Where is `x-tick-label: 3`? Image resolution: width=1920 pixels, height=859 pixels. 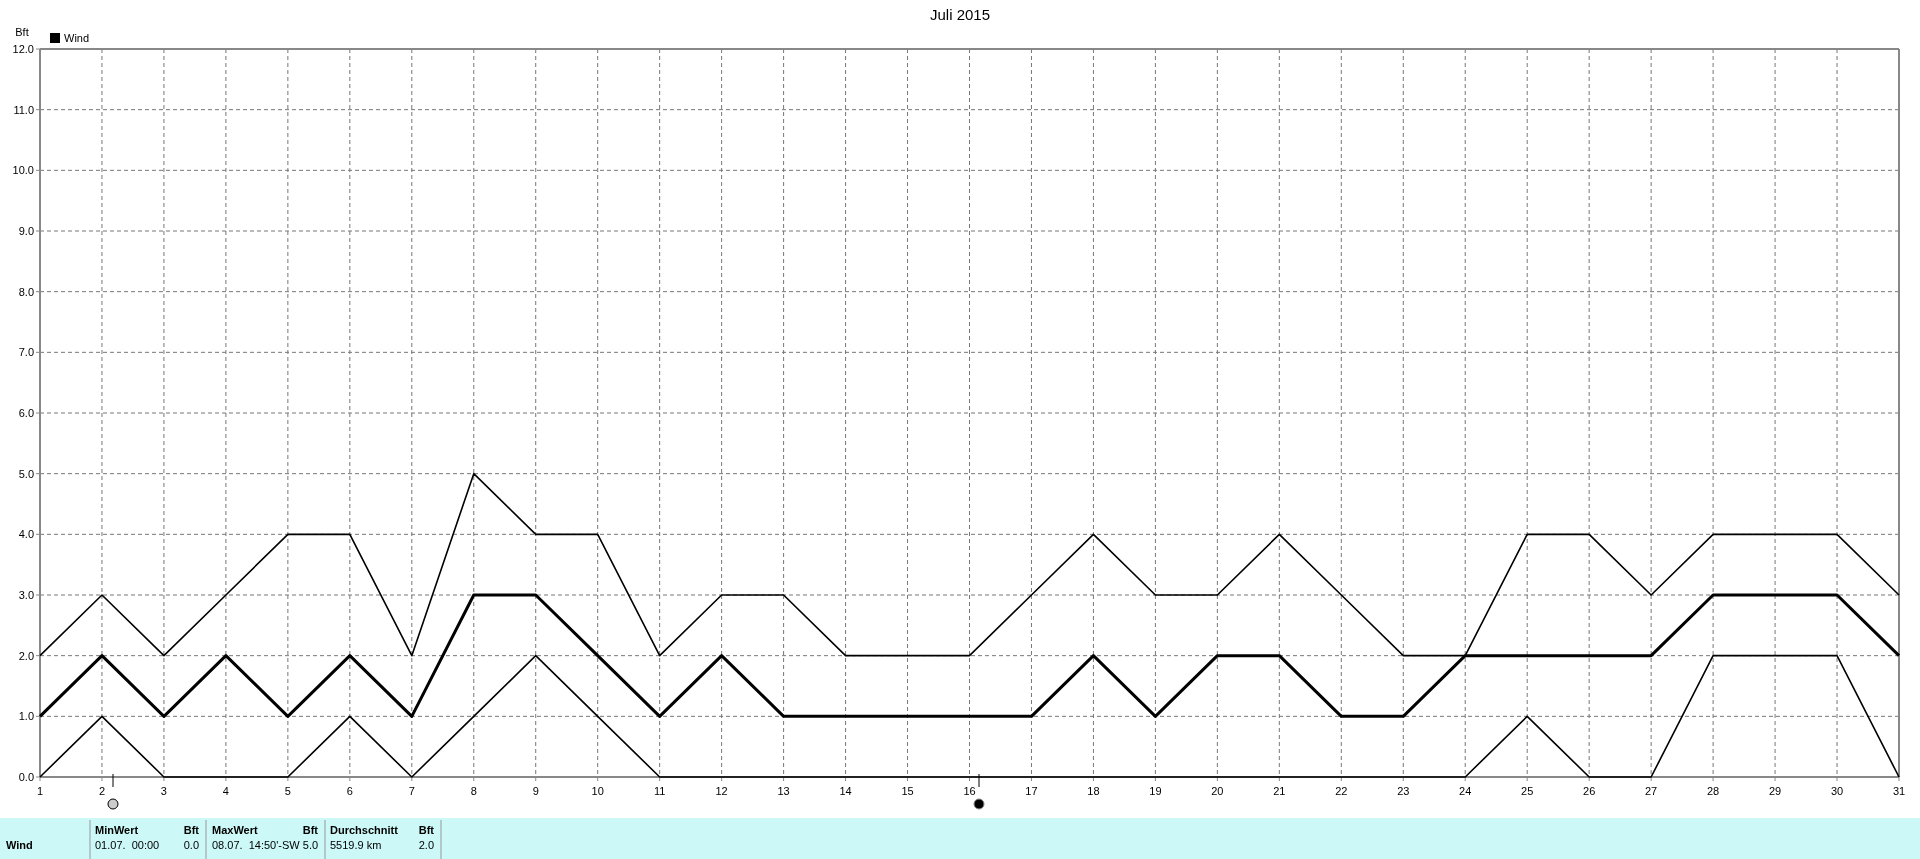 x-tick-label: 3 is located at coordinates (163, 791).